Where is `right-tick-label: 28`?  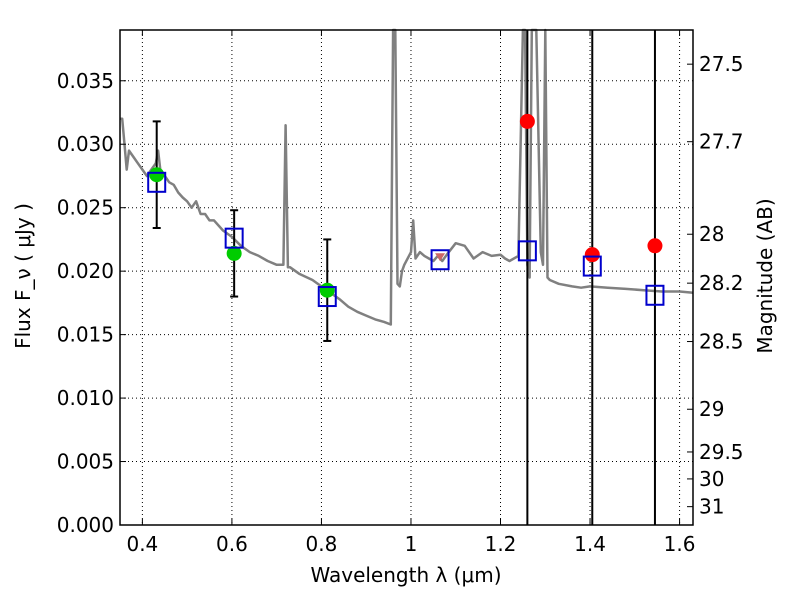
right-tick-label: 28 is located at coordinates (711, 234).